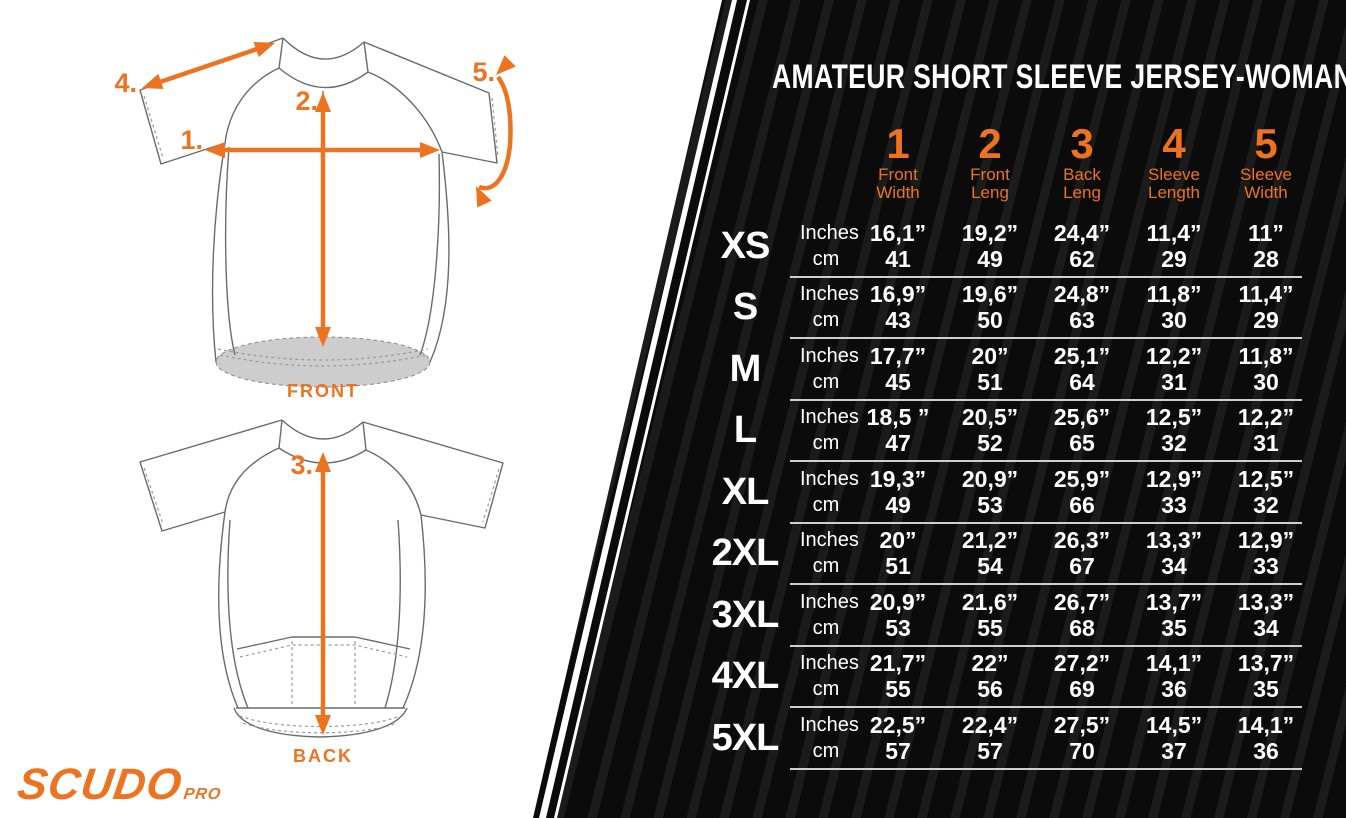 This screenshot has height=818, width=1346. I want to click on measurement-cell: 11” 28, so click(1266, 246).